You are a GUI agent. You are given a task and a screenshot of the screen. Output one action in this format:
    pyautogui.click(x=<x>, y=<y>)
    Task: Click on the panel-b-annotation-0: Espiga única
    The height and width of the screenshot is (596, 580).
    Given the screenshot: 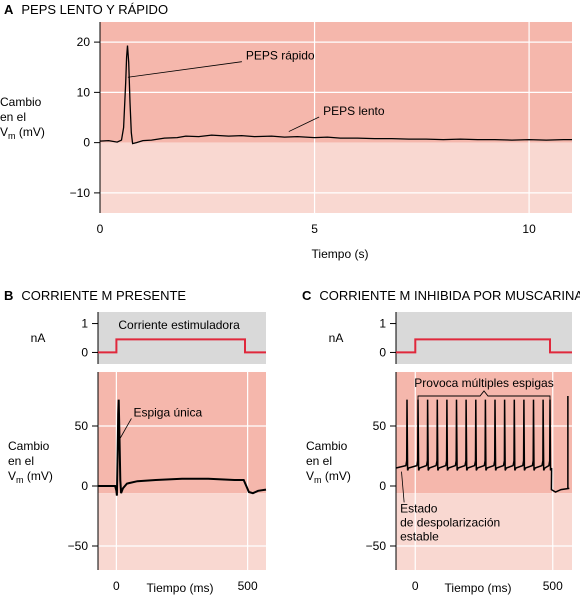 What is the action you would take?
    pyautogui.click(x=167, y=412)
    